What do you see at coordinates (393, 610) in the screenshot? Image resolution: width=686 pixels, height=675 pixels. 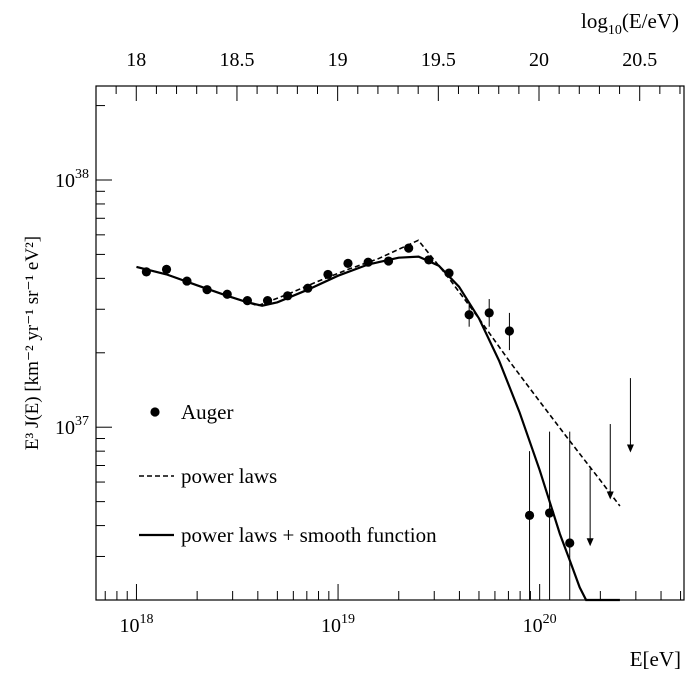 I see `bottom-axis-ticks: 1018 1019 1020` at bounding box center [393, 610].